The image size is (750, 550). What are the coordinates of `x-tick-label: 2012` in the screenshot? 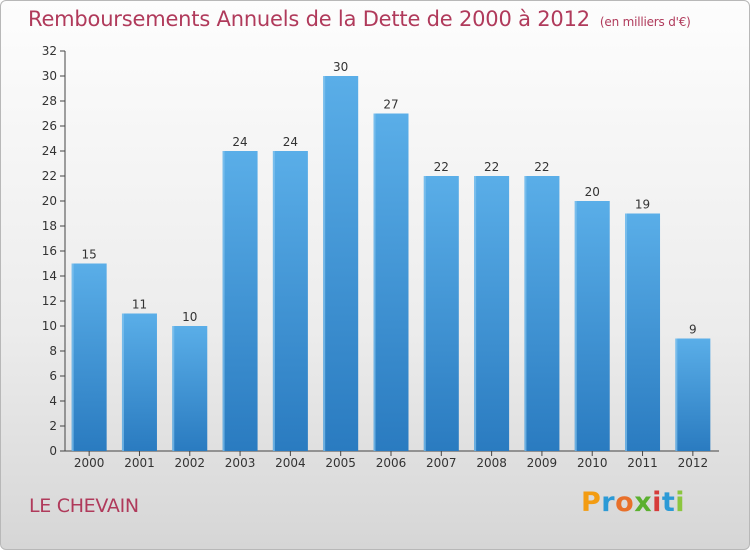 It's located at (693, 463).